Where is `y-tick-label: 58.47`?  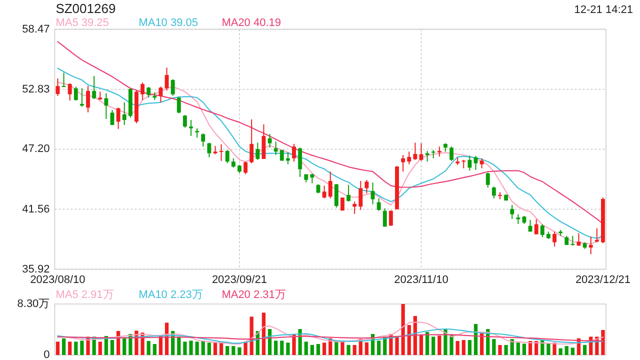 y-tick-label: 58.47 is located at coordinates (36, 29).